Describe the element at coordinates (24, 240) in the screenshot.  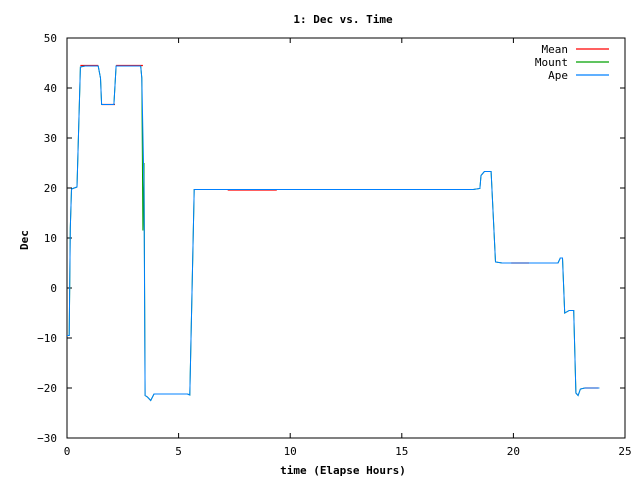
I see `y-axis-title: Dec` at that location.